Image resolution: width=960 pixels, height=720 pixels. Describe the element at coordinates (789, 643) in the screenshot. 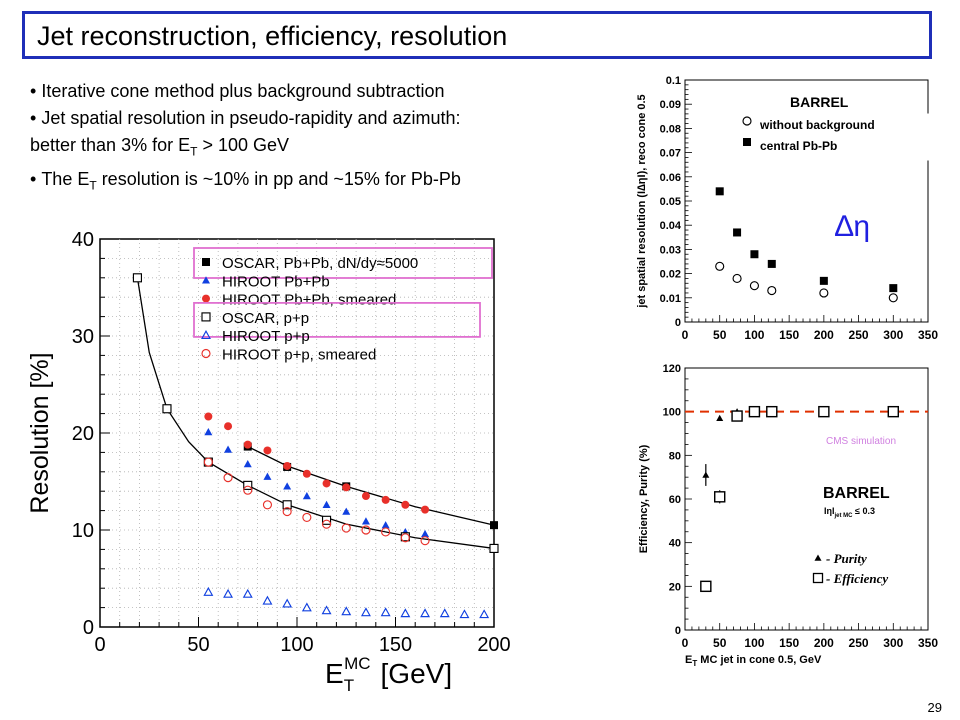

I see `x-tick-label: 150` at that location.